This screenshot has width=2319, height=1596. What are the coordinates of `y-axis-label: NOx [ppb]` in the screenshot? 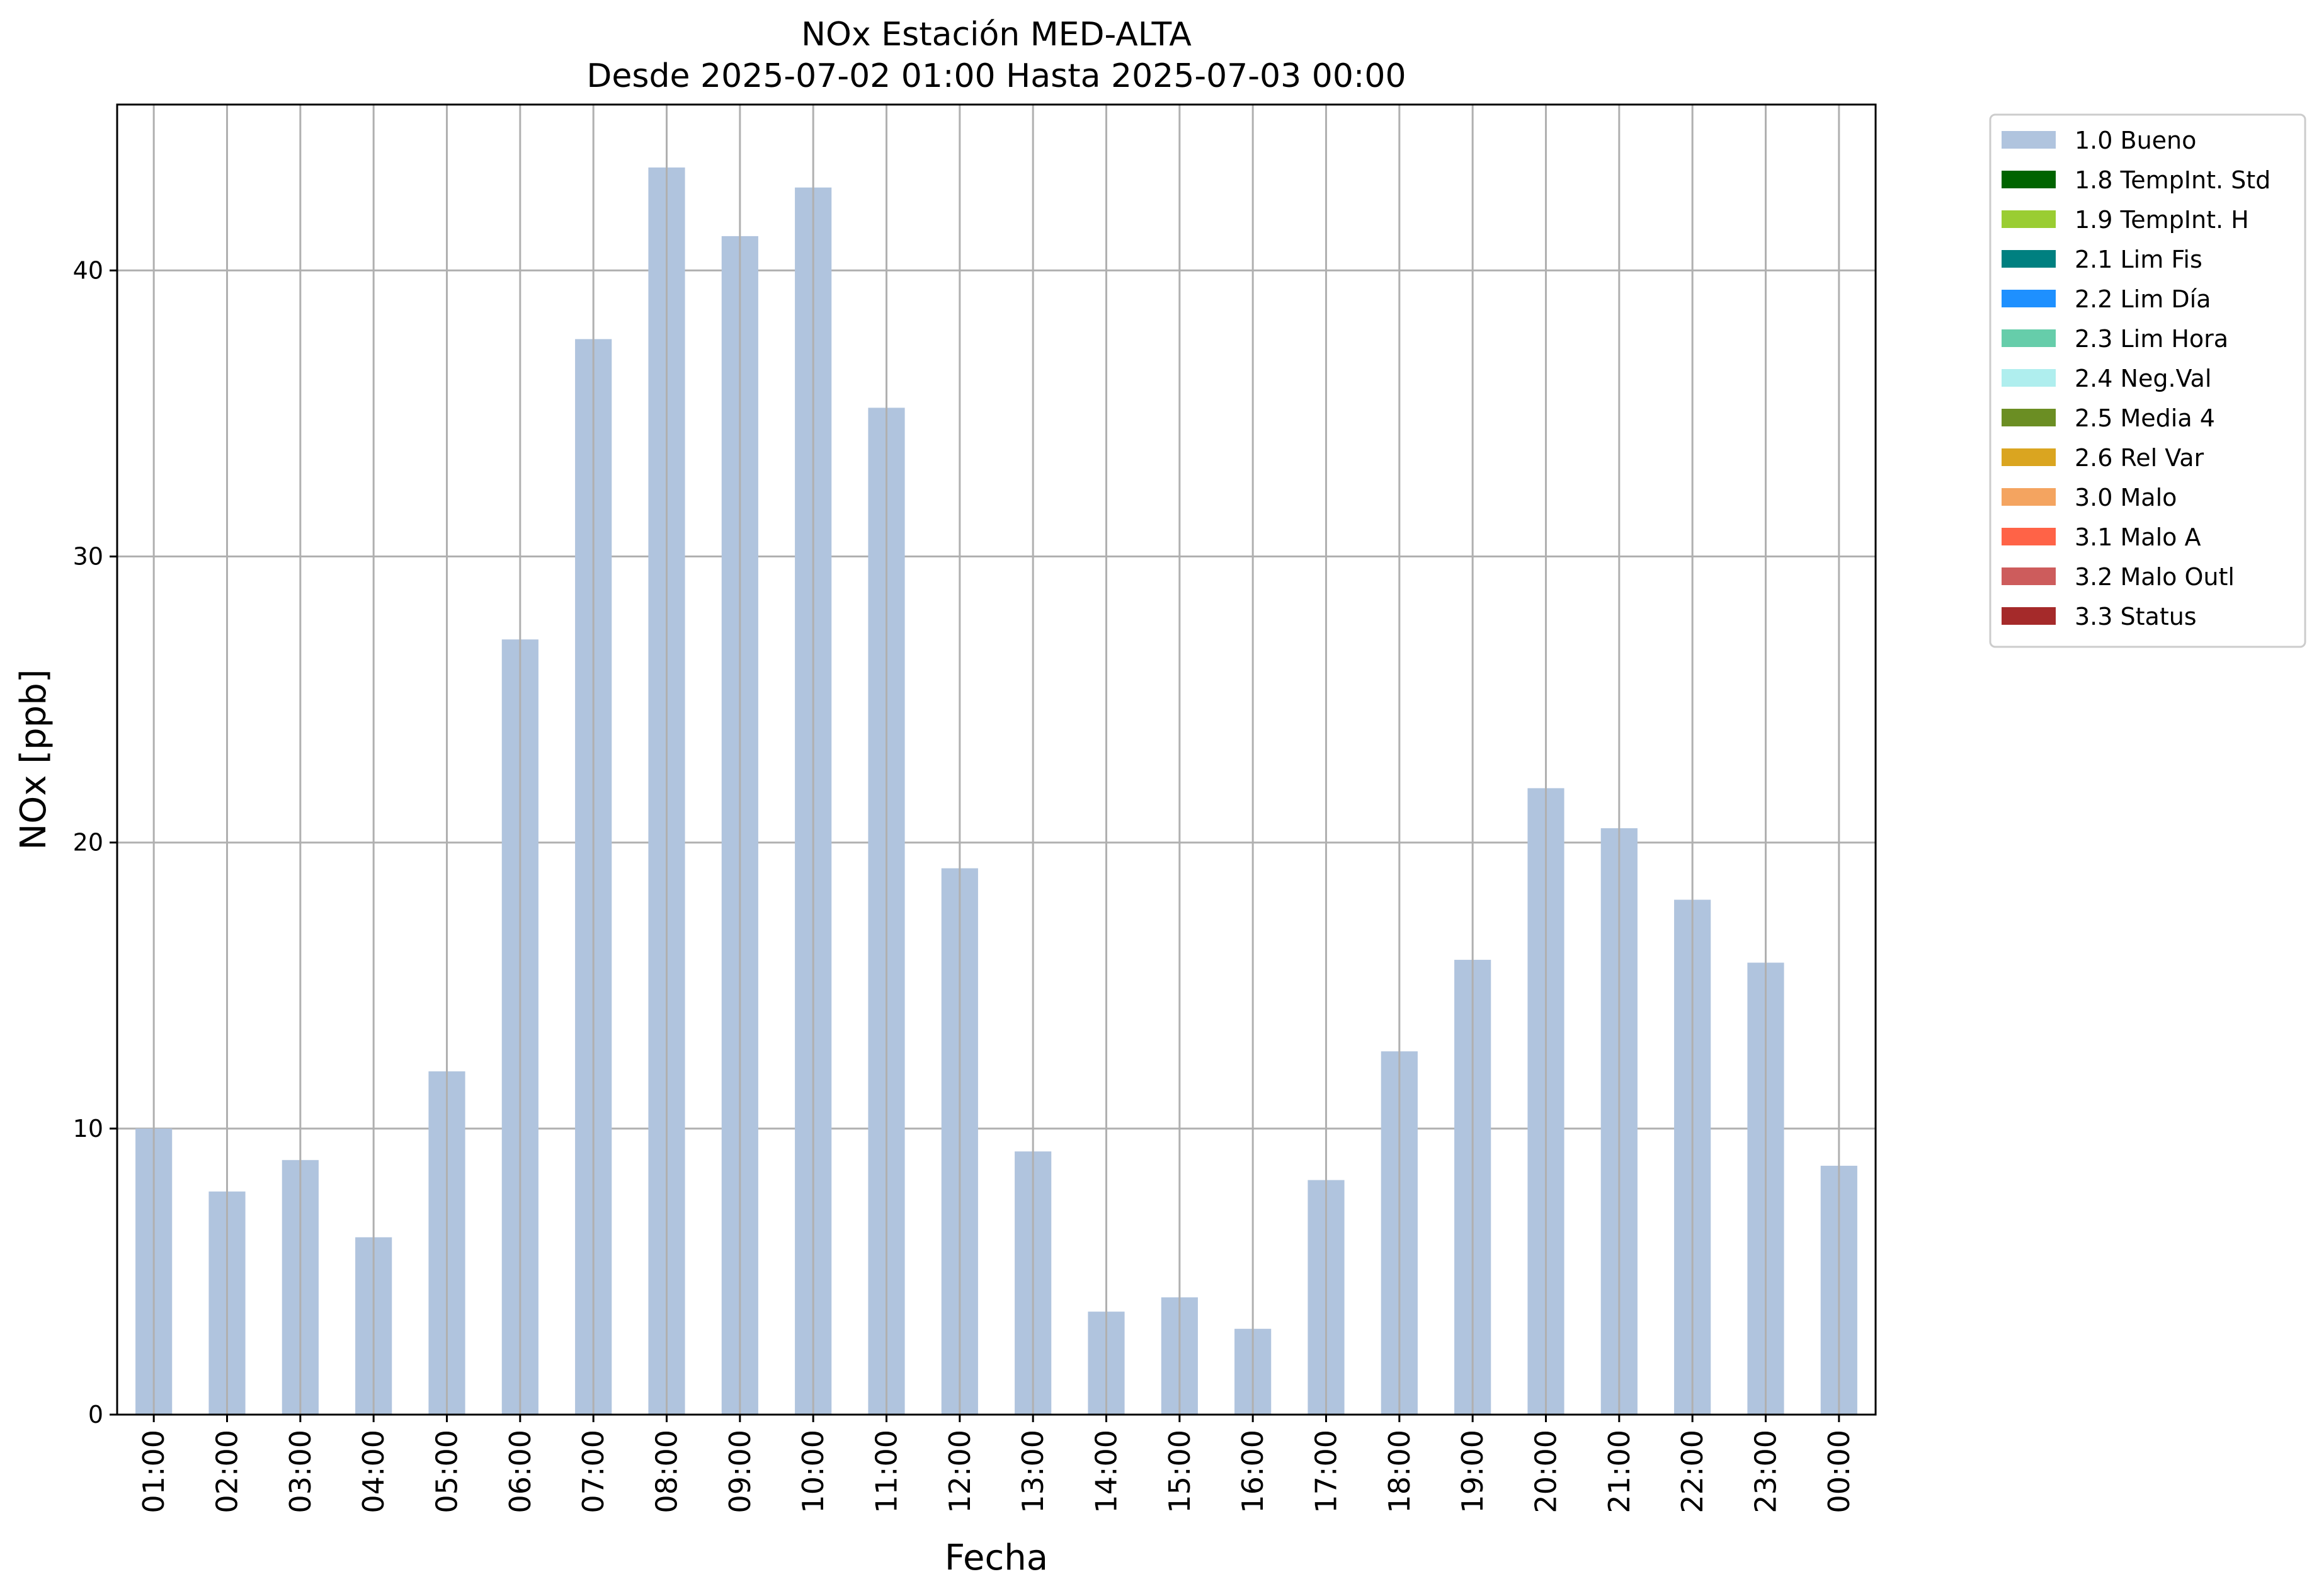 It's located at (33, 759).